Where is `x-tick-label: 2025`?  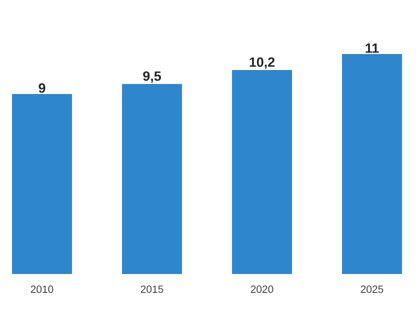 x-tick-label: 2025 is located at coordinates (372, 289).